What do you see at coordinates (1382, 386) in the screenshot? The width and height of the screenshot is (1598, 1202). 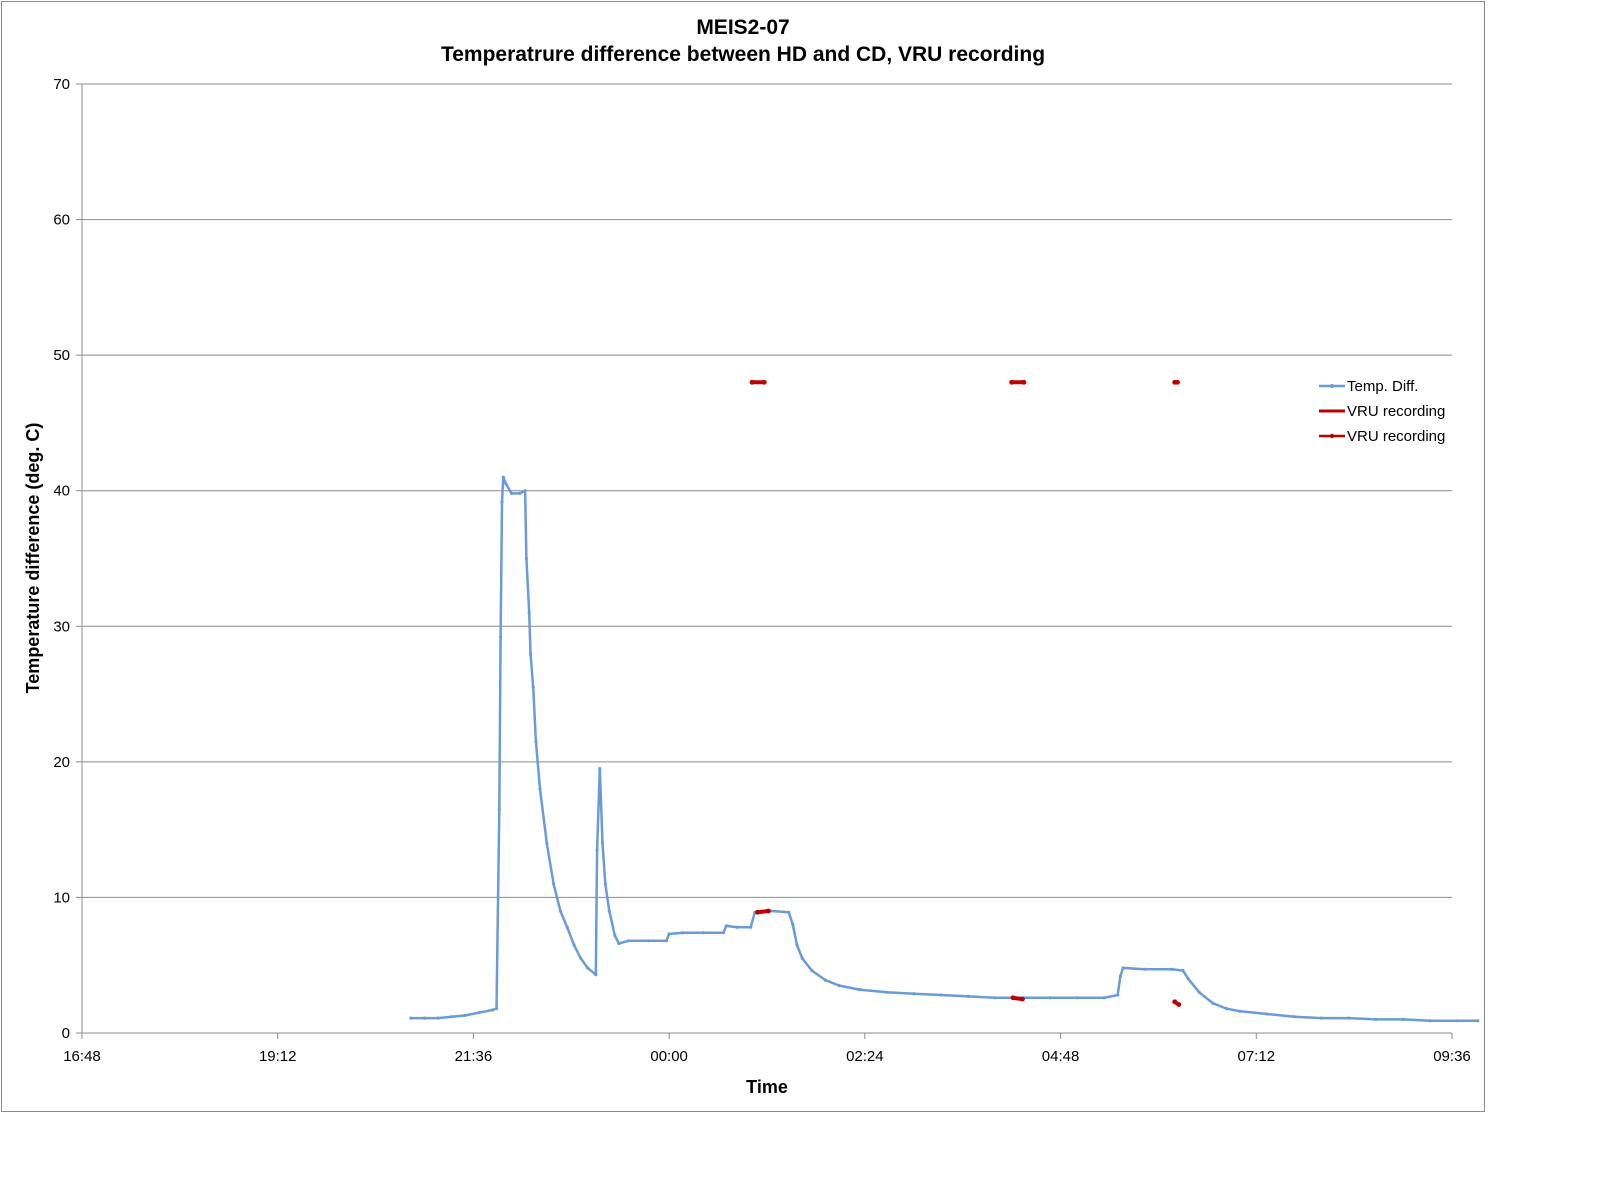 I see `legend-label-temp: Temp. Diff.` at bounding box center [1382, 386].